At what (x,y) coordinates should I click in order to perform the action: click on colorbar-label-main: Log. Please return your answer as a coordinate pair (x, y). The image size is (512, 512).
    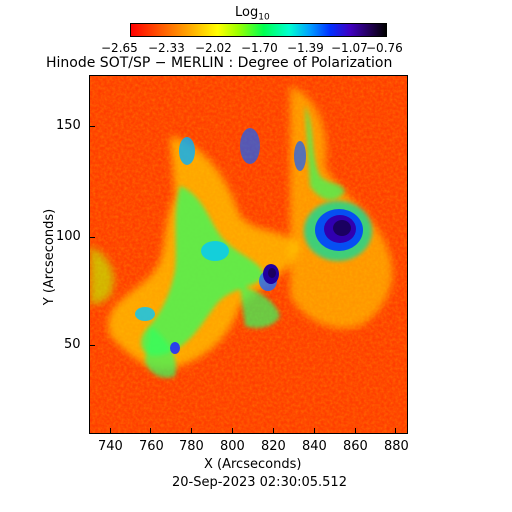
    Looking at the image, I should click on (247, 12).